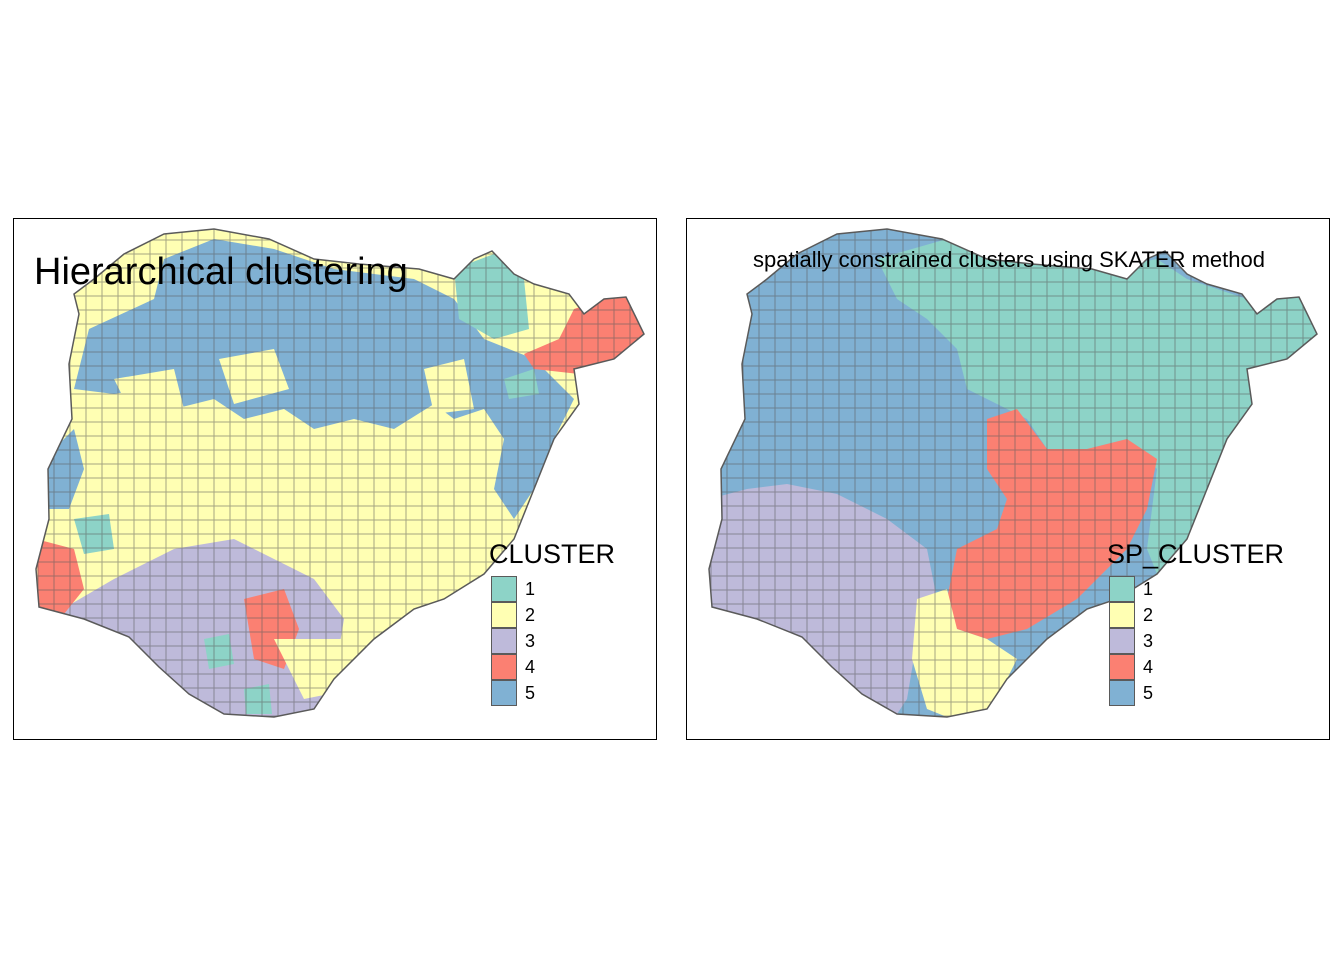 The height and width of the screenshot is (960, 1344). What do you see at coordinates (552, 554) in the screenshot?
I see `legend-title: CLUSTER` at bounding box center [552, 554].